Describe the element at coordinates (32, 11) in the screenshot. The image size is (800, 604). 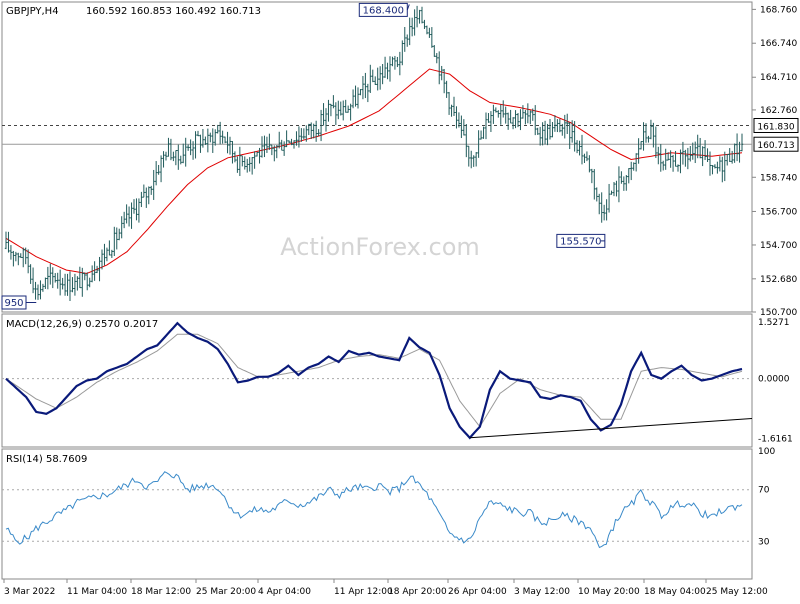
I see `price-symbol-label: GBPJPY,H4` at that location.